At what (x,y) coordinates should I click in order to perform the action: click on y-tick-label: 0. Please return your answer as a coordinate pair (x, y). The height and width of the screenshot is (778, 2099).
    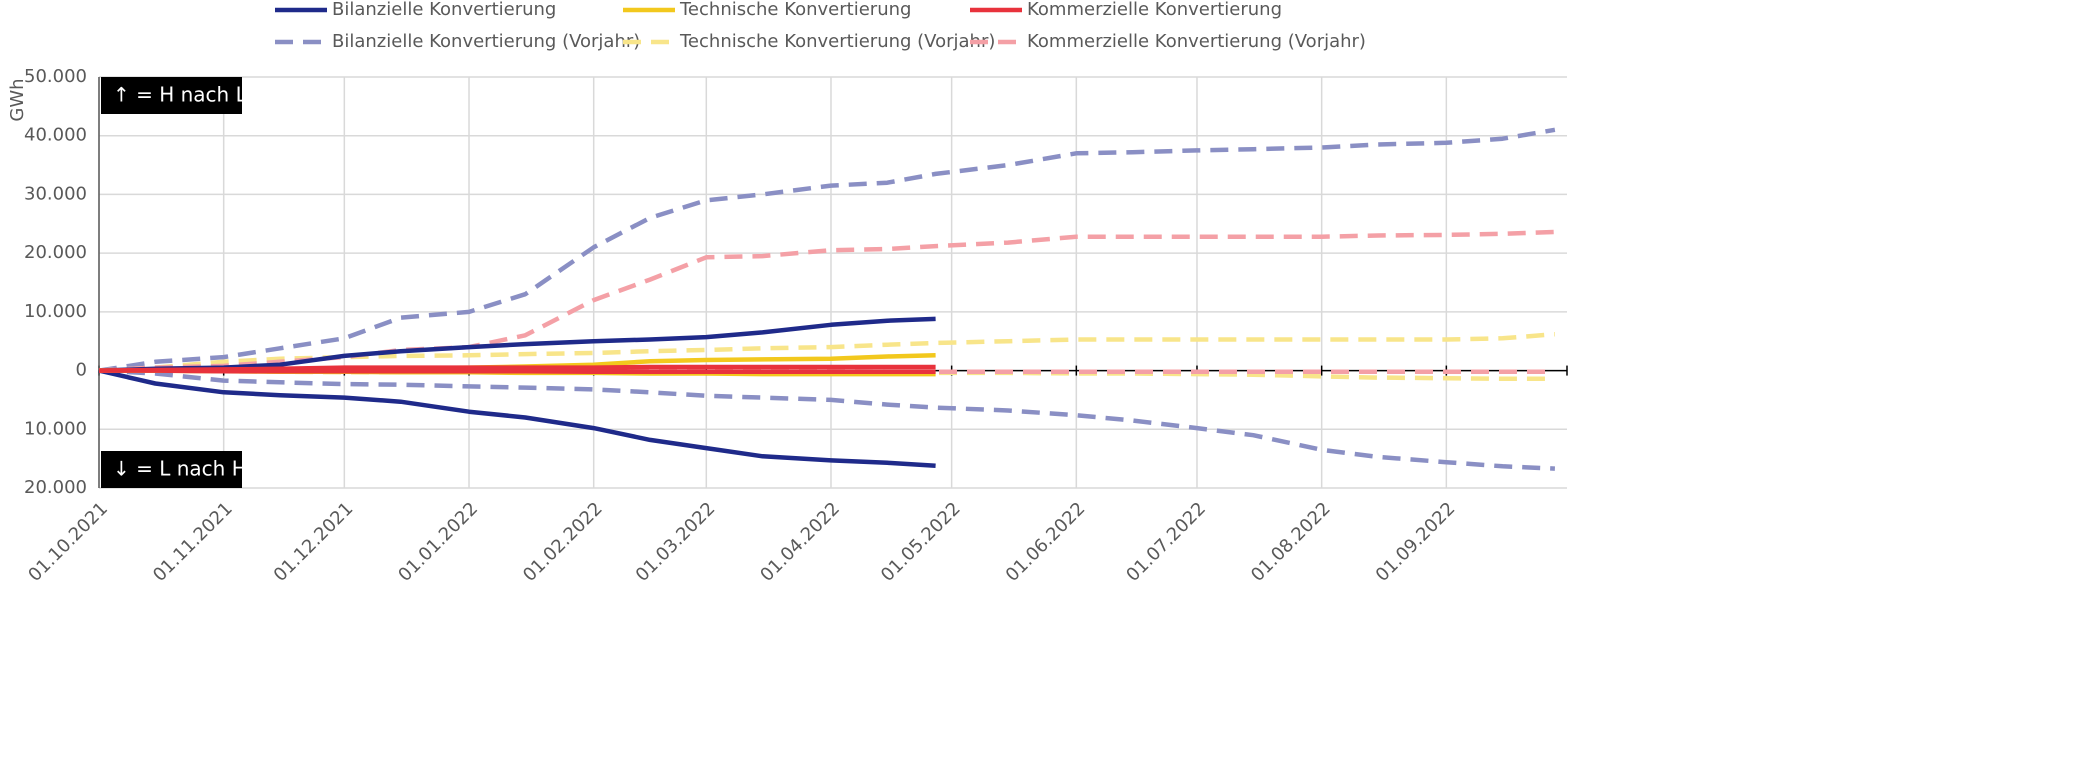
    Looking at the image, I should click on (81, 370).